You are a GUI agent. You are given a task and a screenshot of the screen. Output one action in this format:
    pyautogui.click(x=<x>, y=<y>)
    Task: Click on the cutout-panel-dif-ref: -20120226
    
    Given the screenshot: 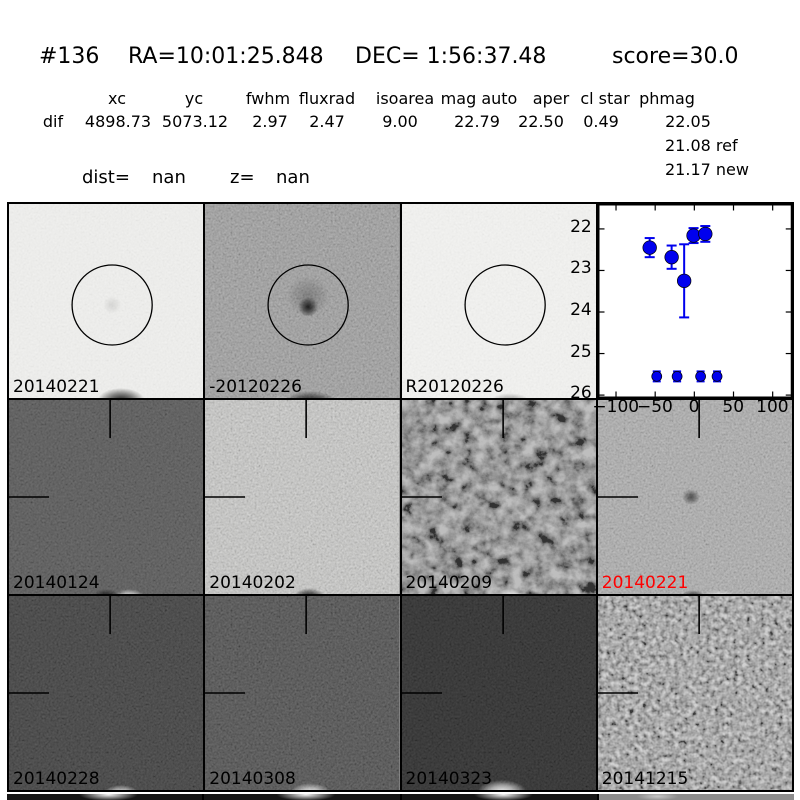 What is the action you would take?
    pyautogui.click(x=302, y=301)
    